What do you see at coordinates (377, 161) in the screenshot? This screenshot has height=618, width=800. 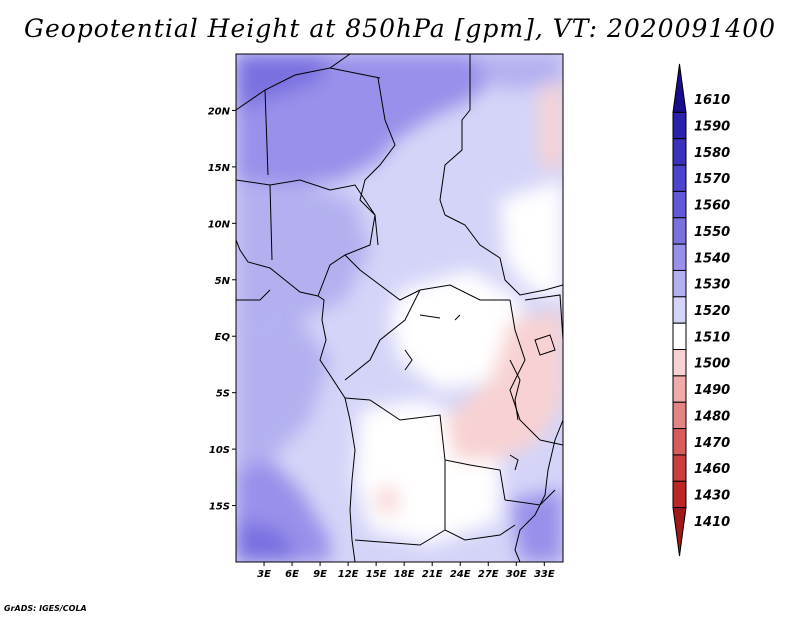 I see `border-chad` at bounding box center [377, 161].